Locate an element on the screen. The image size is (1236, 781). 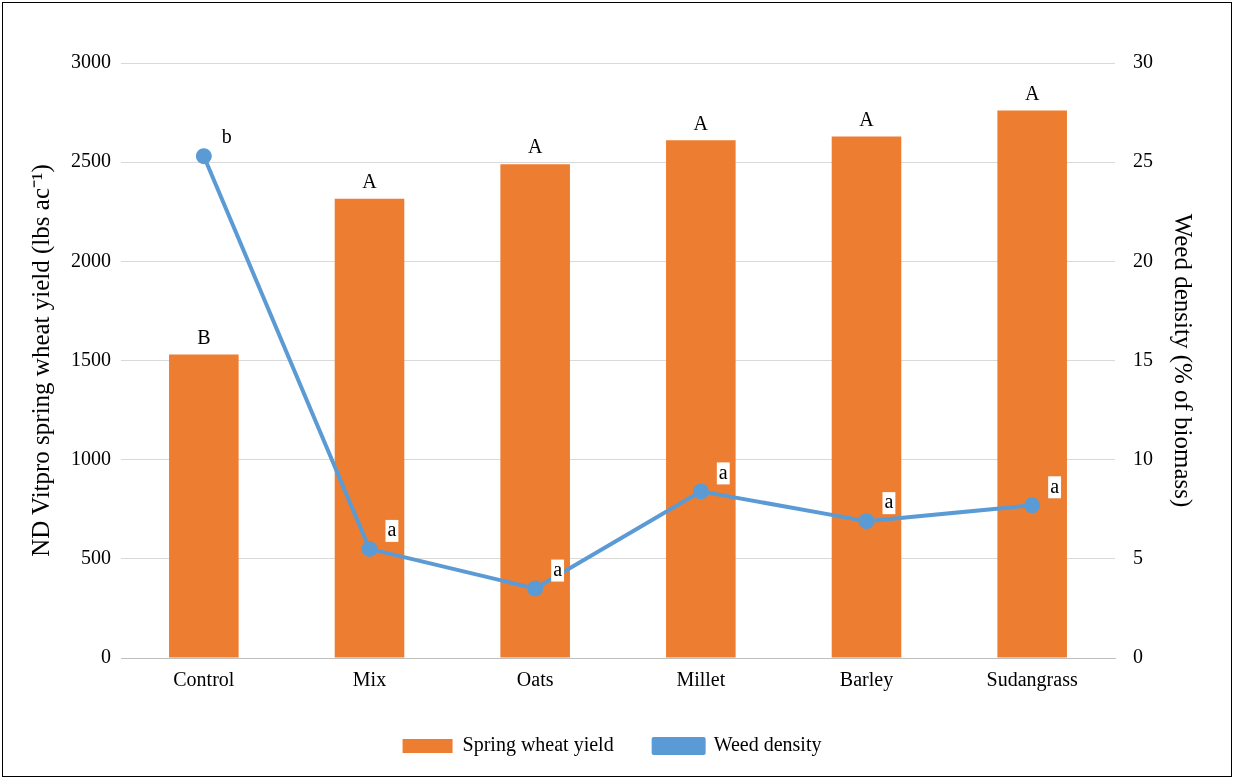
data-label: B is located at coordinates (204, 336).